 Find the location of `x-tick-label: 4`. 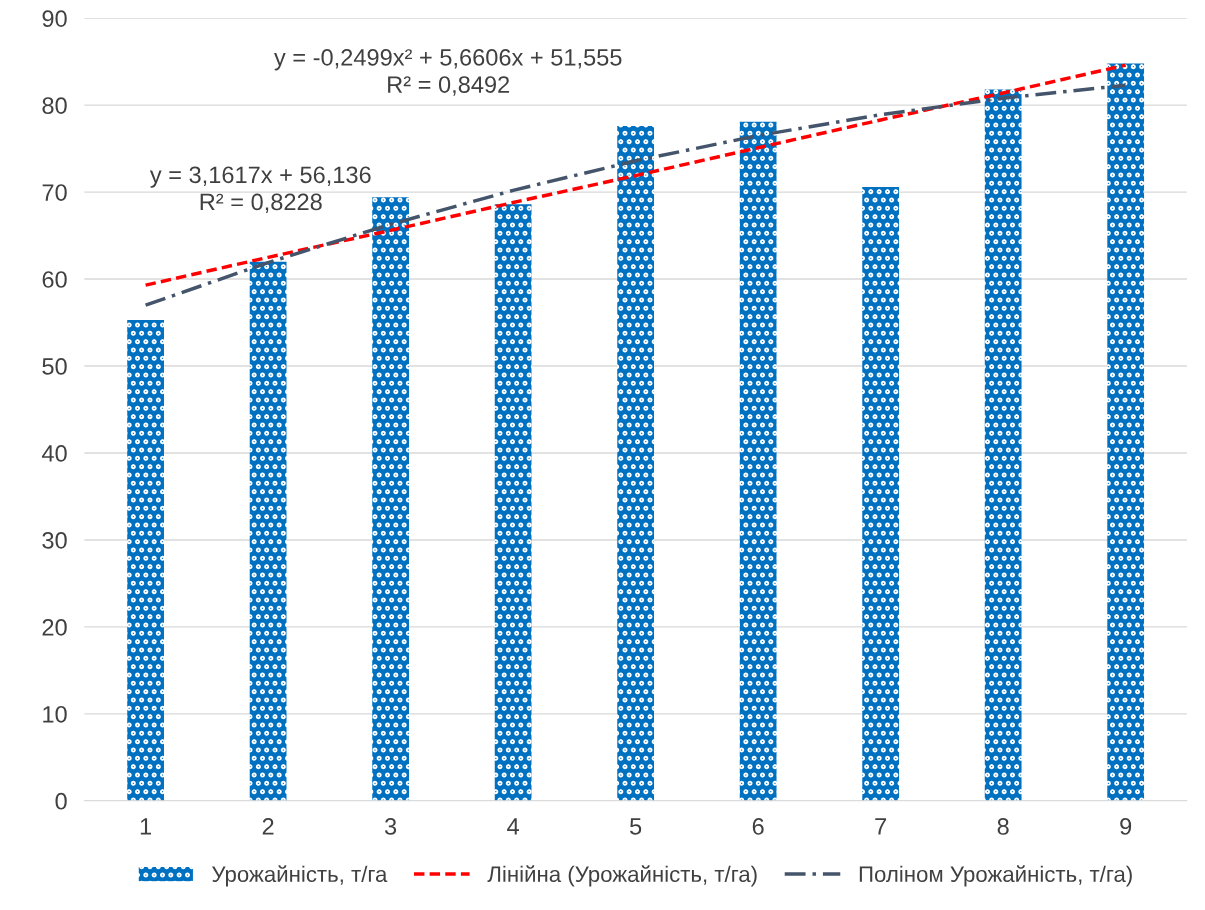

x-tick-label: 4 is located at coordinates (513, 826).